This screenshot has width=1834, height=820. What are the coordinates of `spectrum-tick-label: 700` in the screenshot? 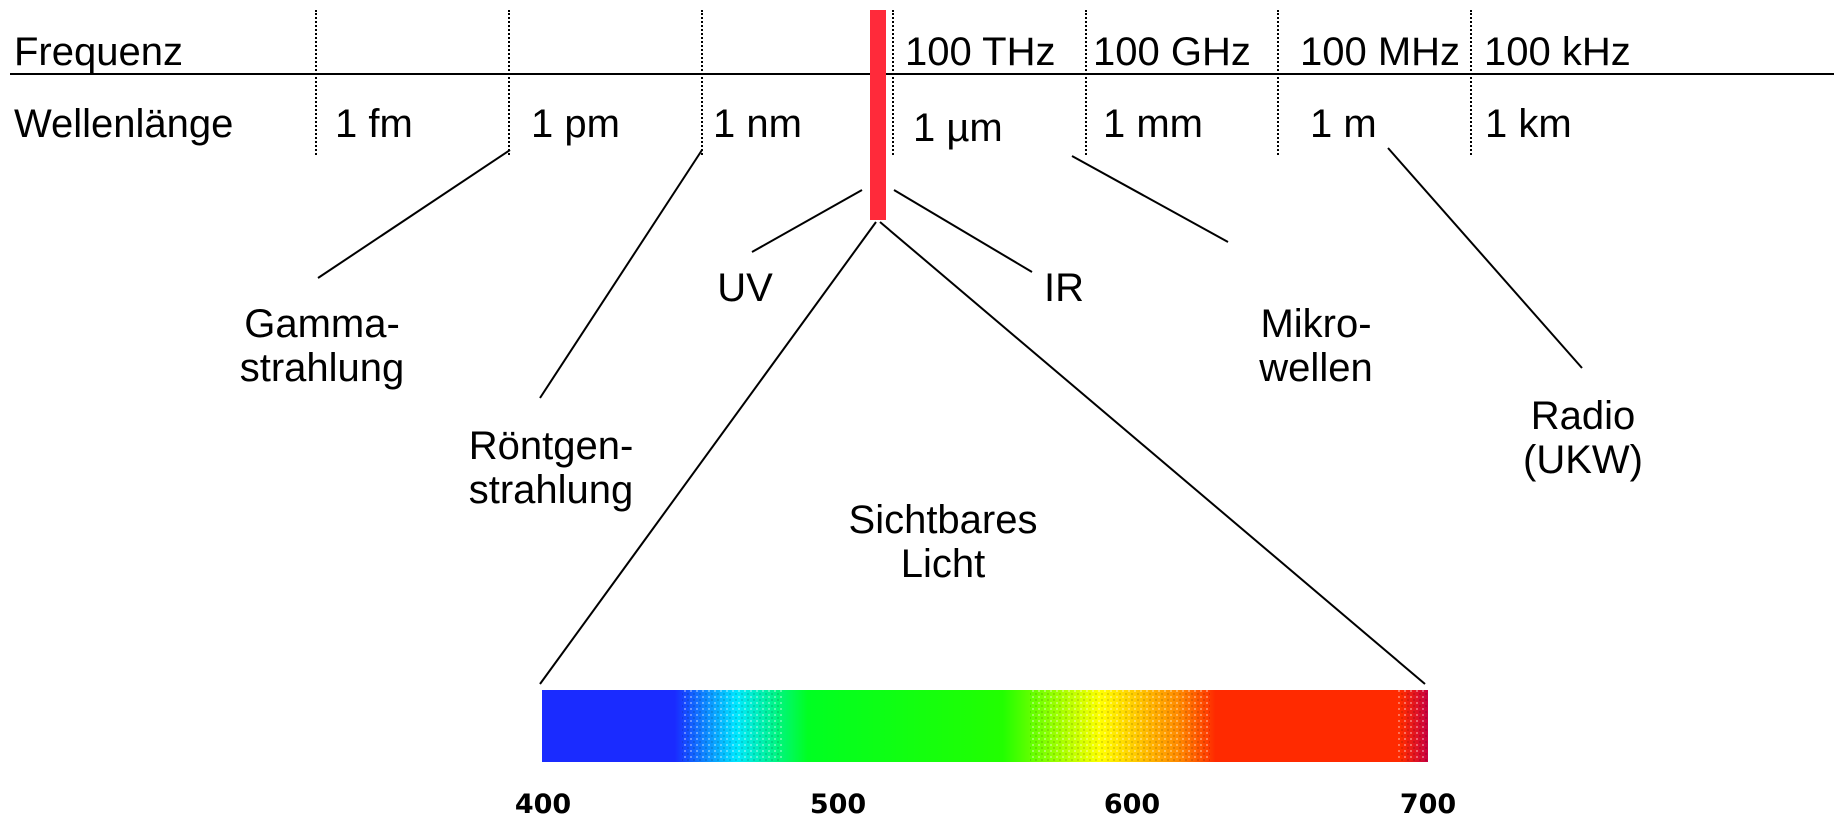 It's located at (1428, 804).